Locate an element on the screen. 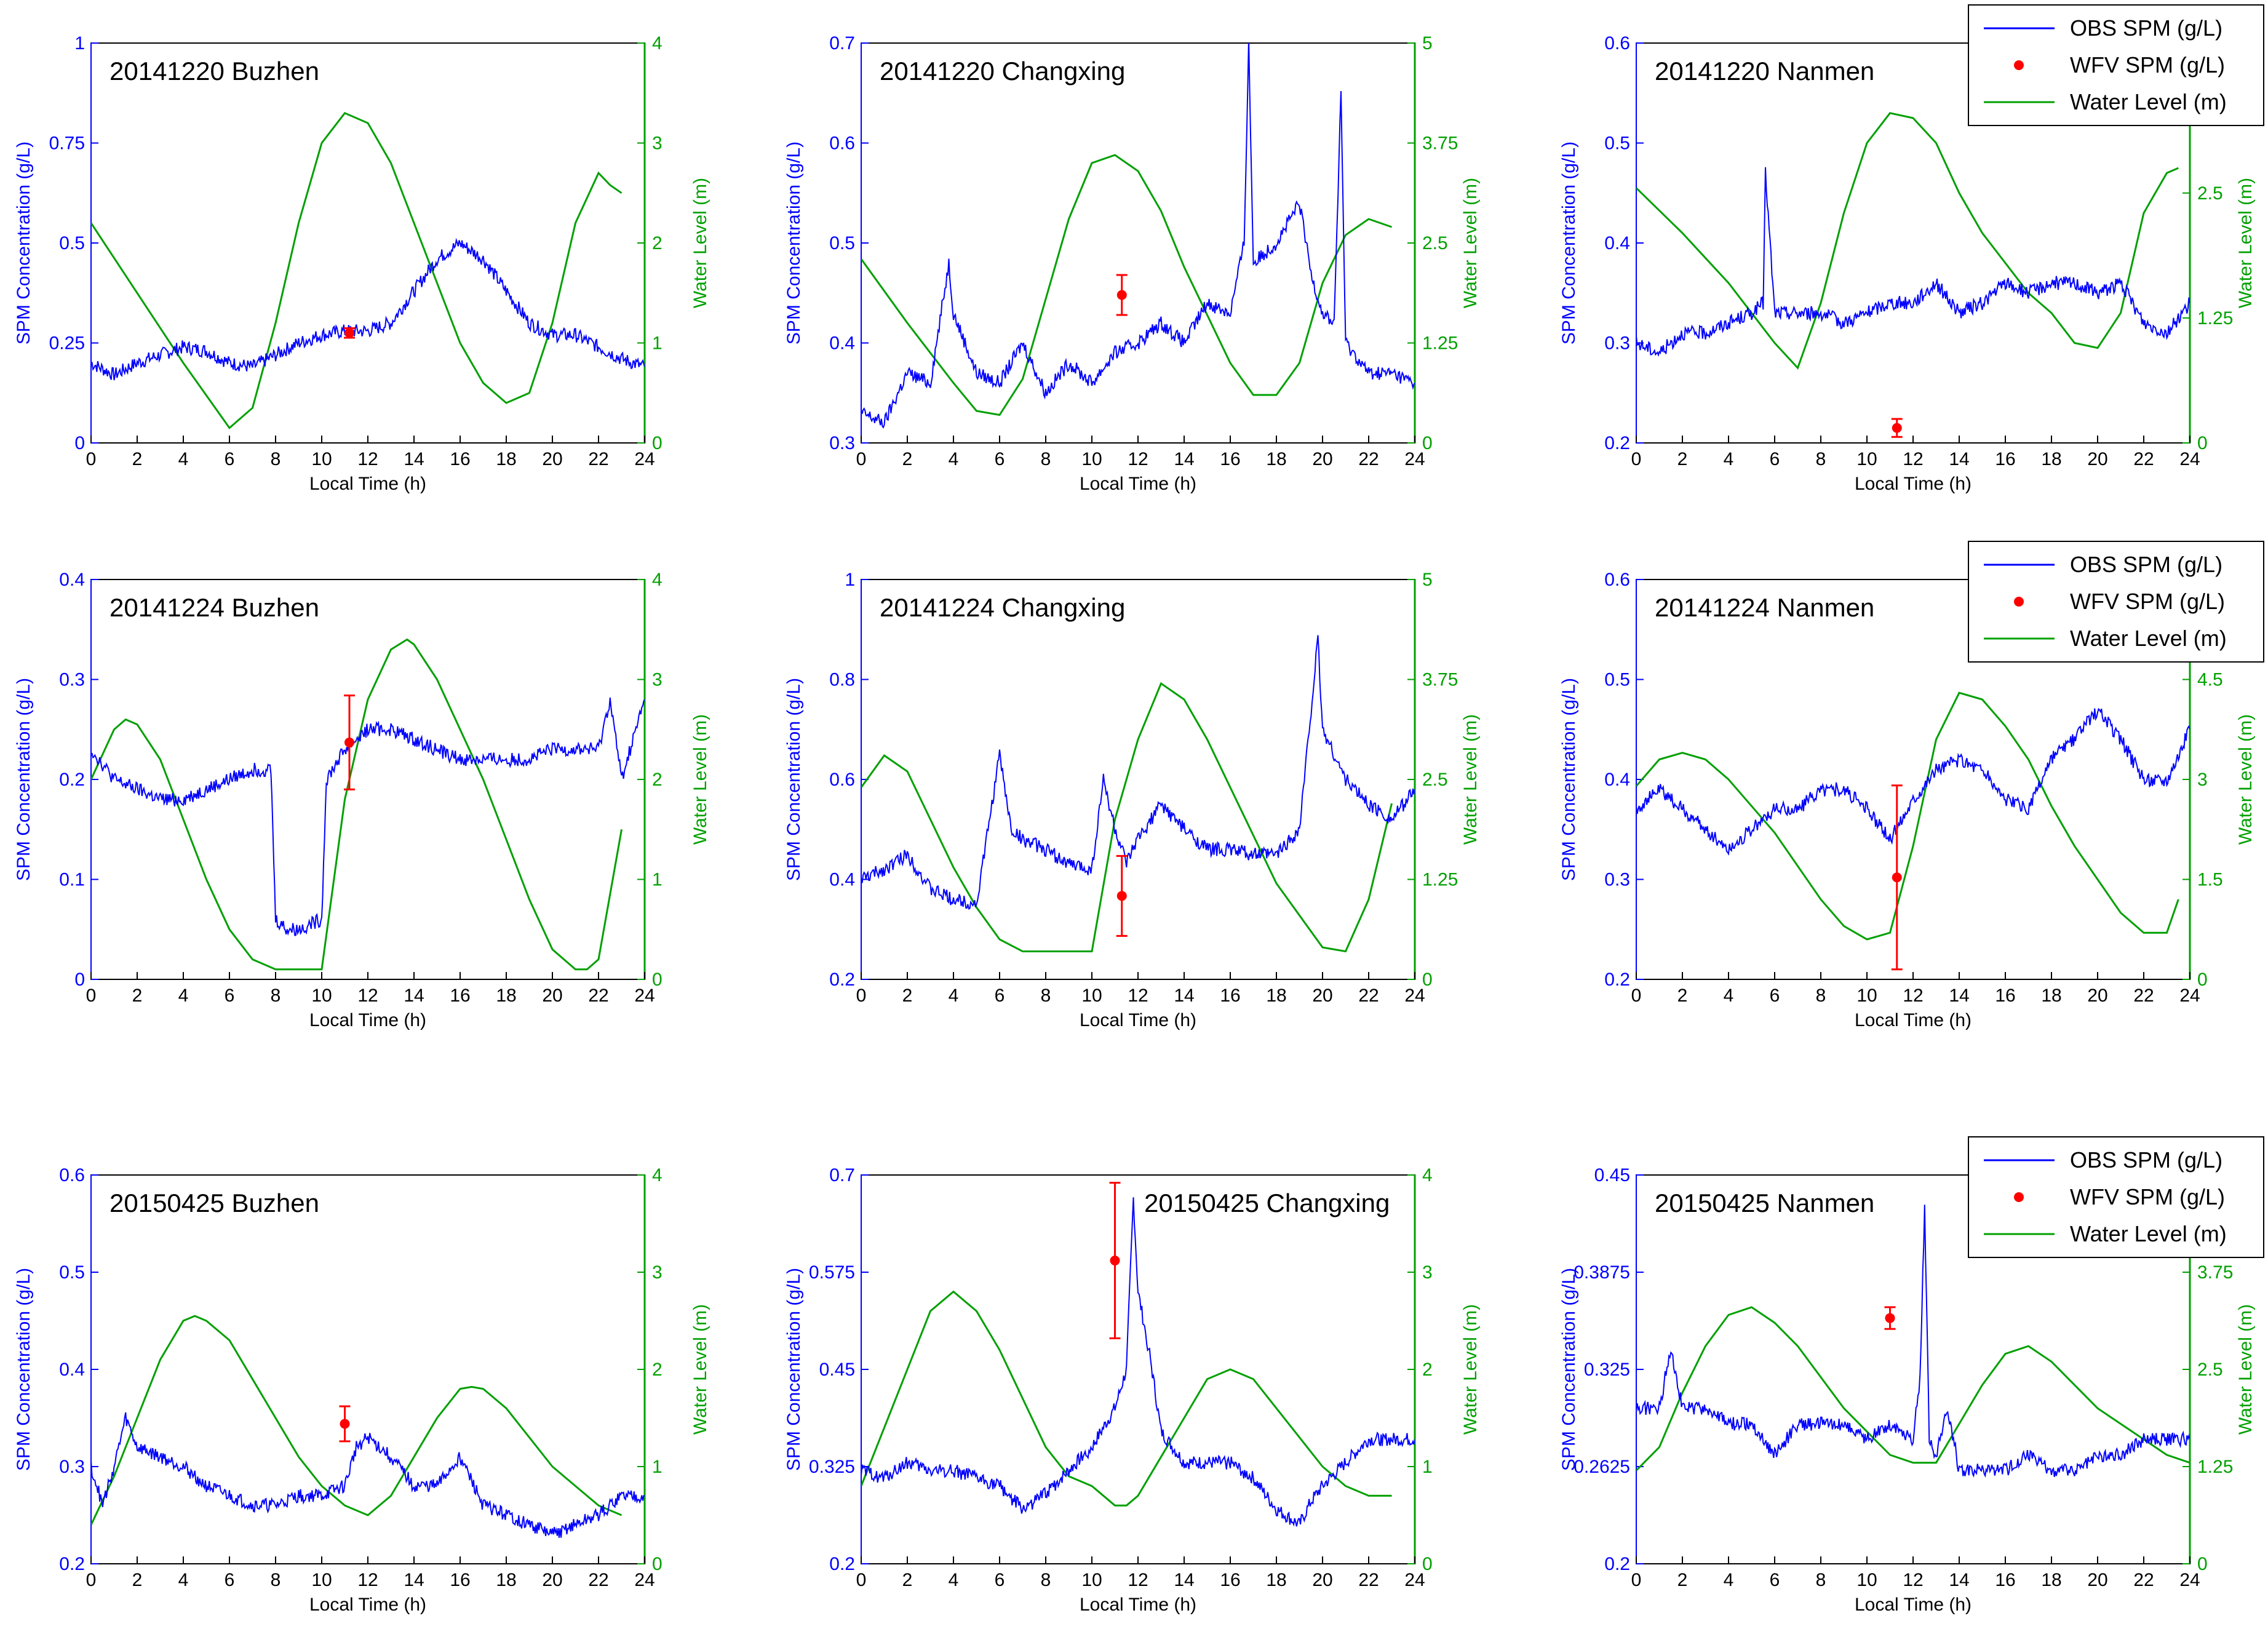  y-tick-label: 1 is located at coordinates (80, 44).